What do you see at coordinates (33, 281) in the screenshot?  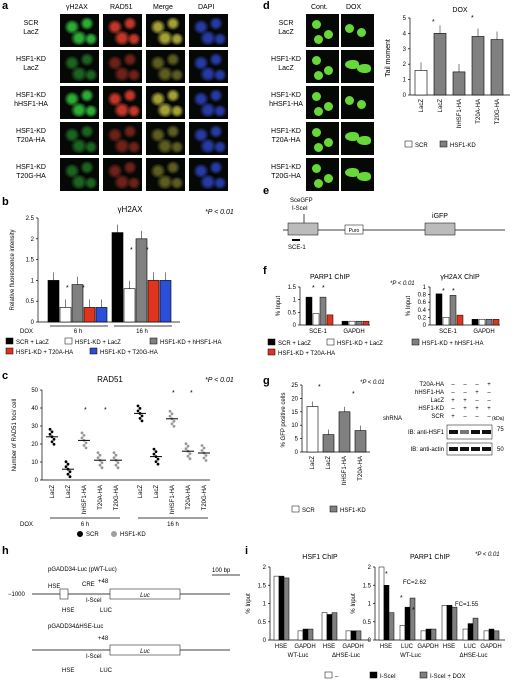 I see `b-ytick-label: 1` at bounding box center [33, 281].